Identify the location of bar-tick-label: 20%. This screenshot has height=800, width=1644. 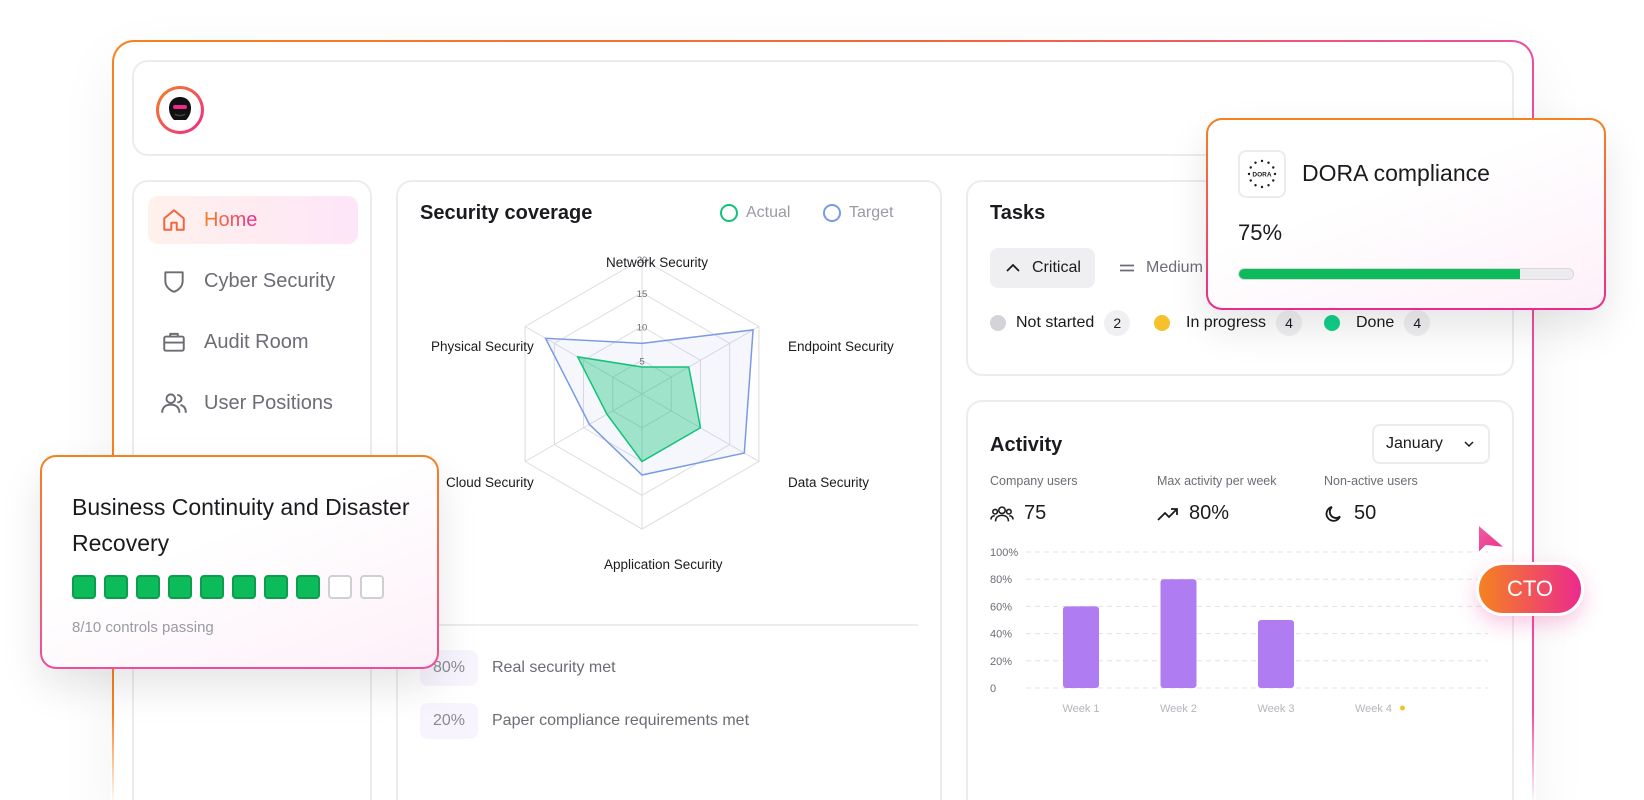
(1001, 662).